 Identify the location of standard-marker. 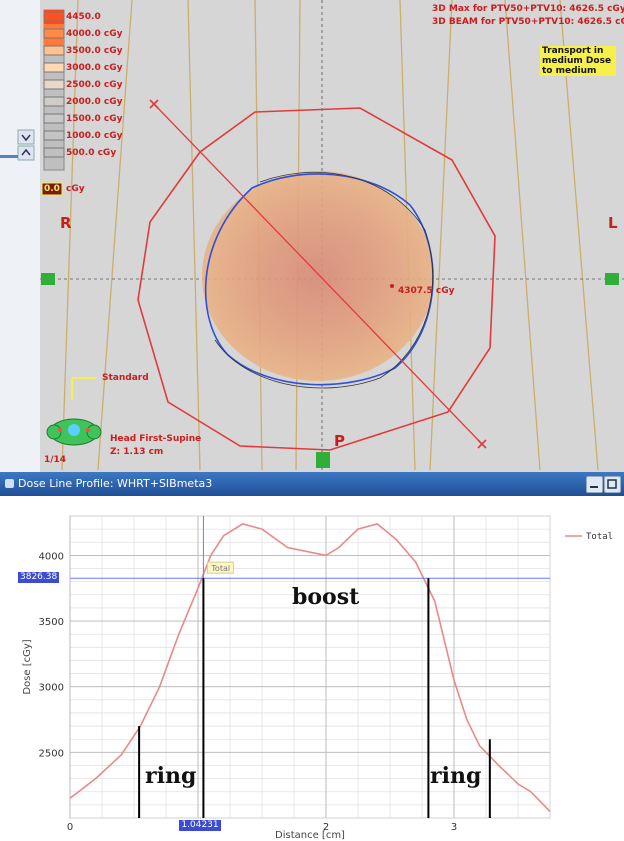
(83, 388).